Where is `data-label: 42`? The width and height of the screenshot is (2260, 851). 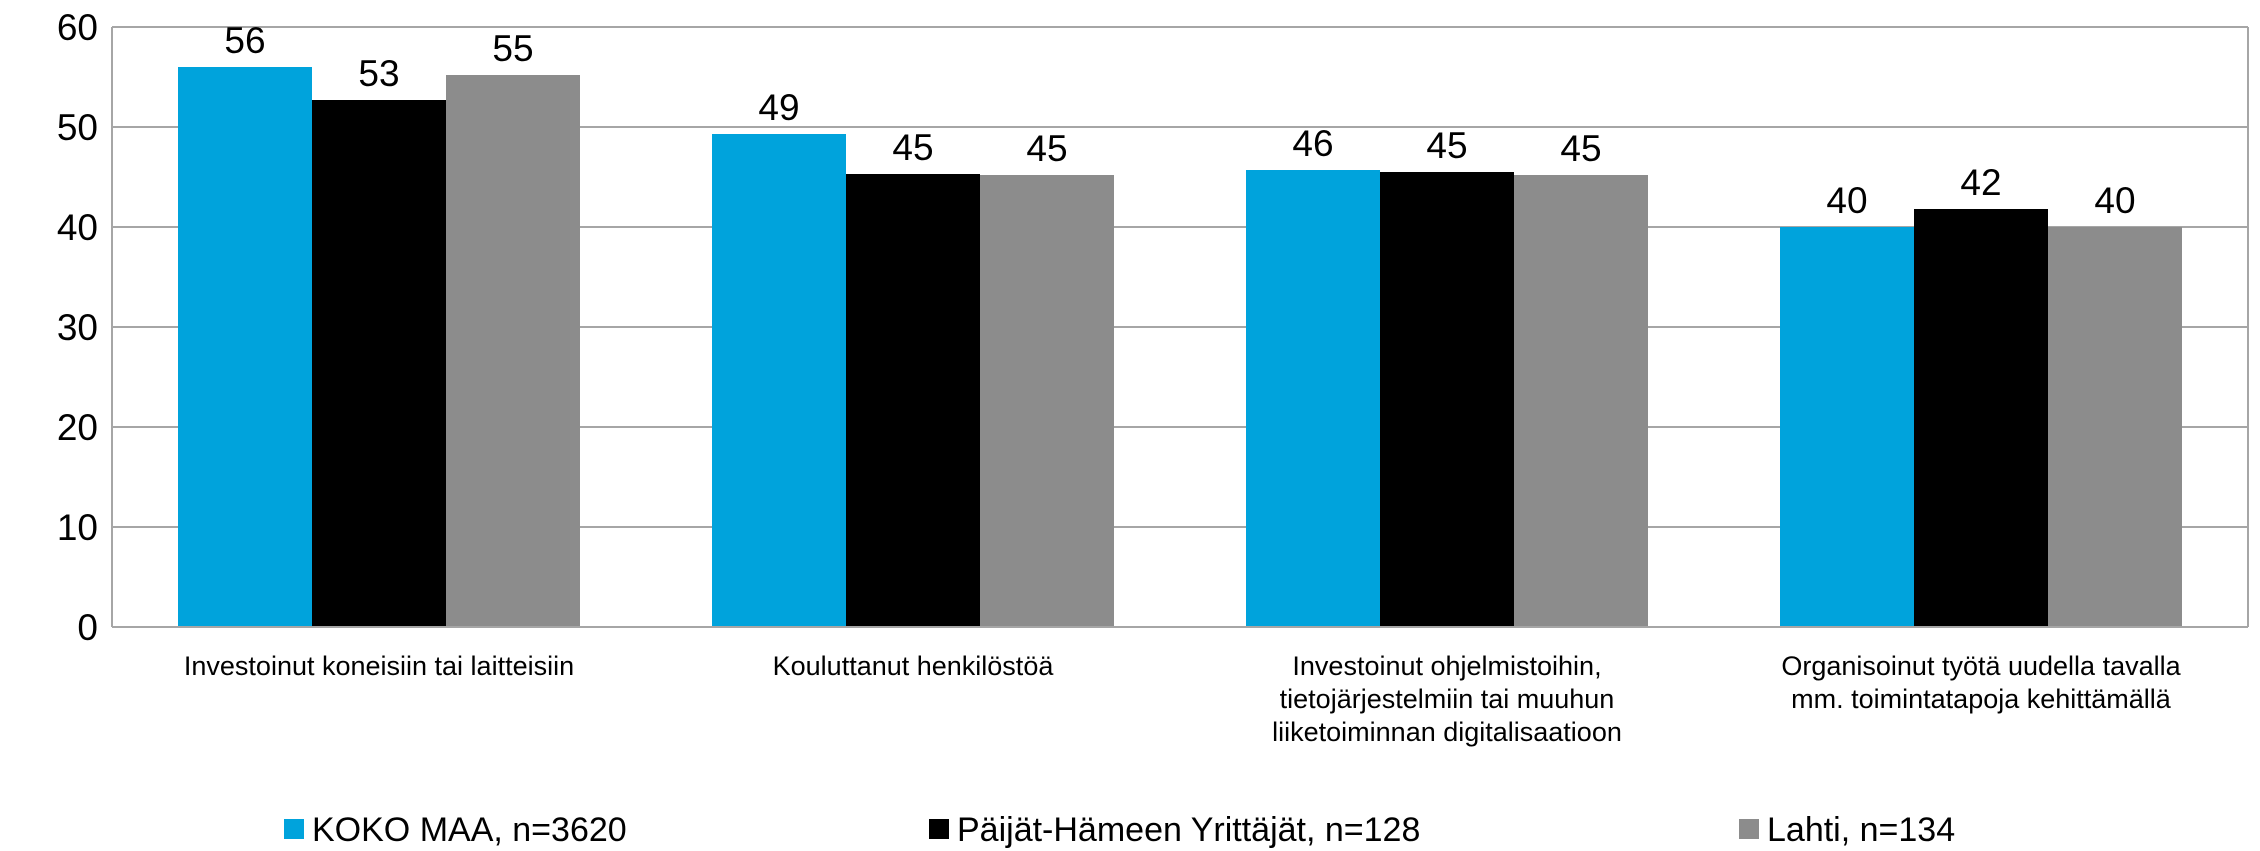
data-label: 42 is located at coordinates (1980, 182).